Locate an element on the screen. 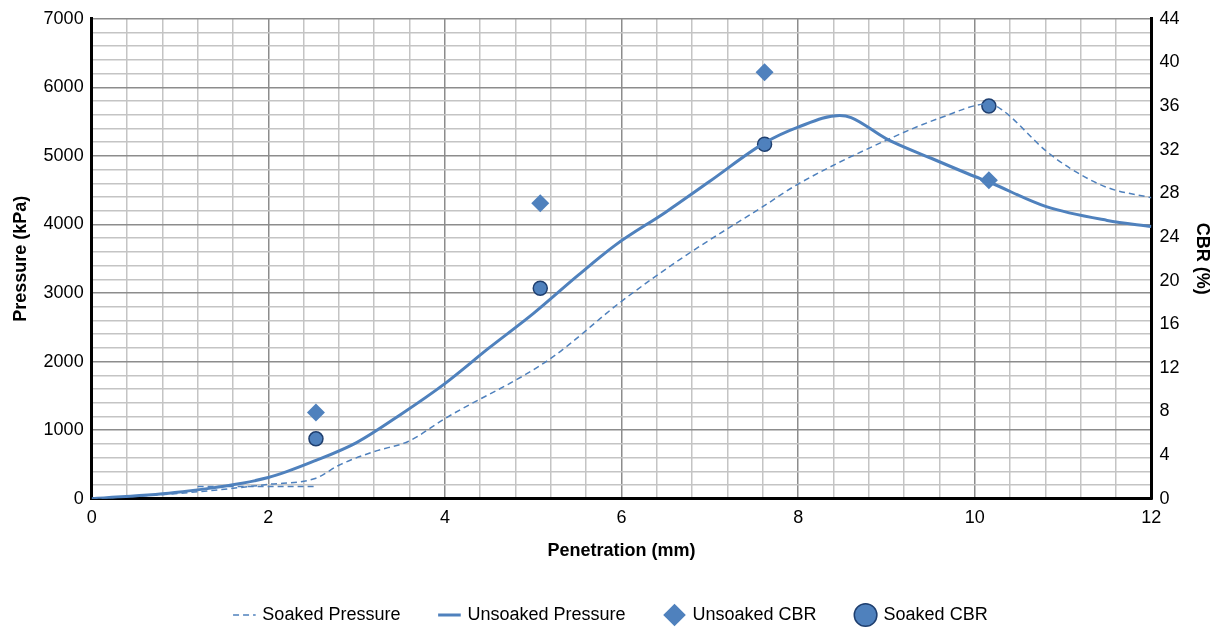 Image resolution: width=1223 pixels, height=636 pixels. y-tick-label: 4000 is located at coordinates (63, 223).